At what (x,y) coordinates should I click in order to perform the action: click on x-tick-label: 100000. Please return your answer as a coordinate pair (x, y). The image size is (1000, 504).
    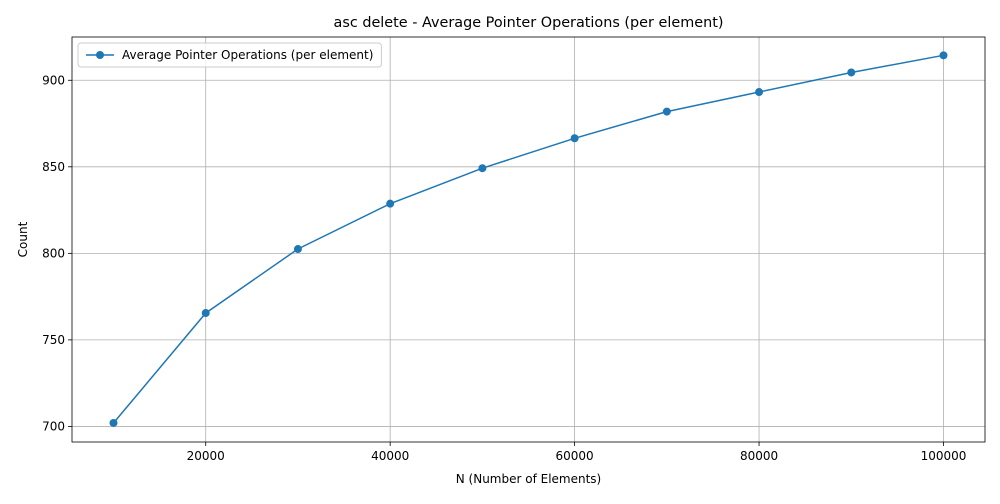
    Looking at the image, I should click on (944, 456).